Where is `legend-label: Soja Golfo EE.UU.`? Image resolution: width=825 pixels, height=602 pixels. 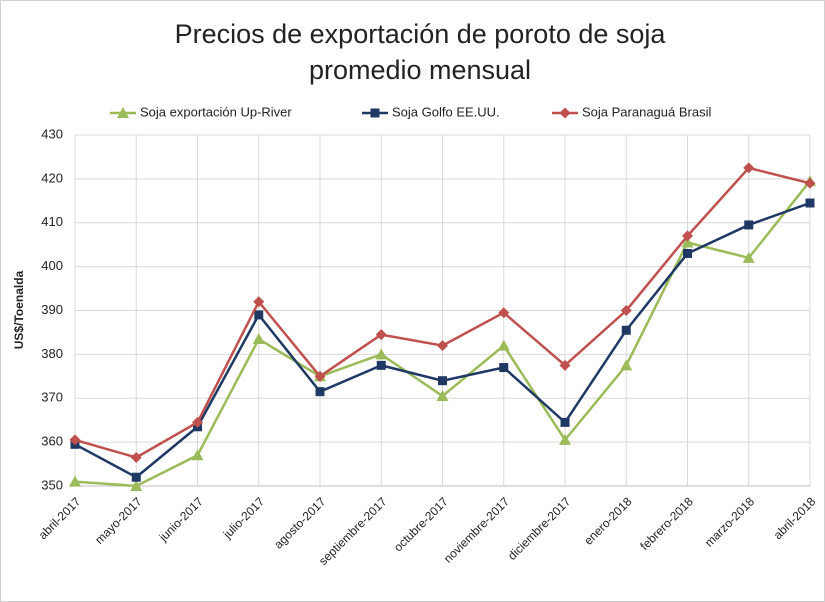
legend-label: Soja Golfo EE.UU. is located at coordinates (446, 111).